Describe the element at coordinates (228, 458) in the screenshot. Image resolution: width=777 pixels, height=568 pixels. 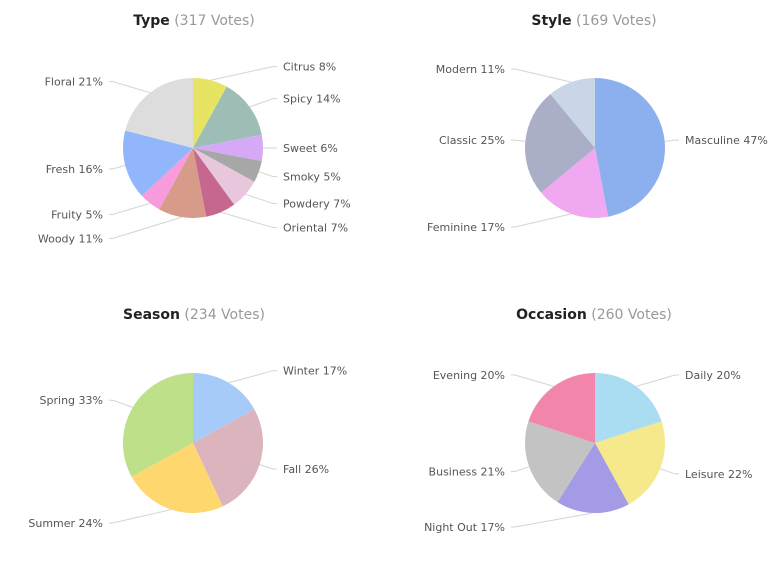
I see `pie-slice-fall` at that location.